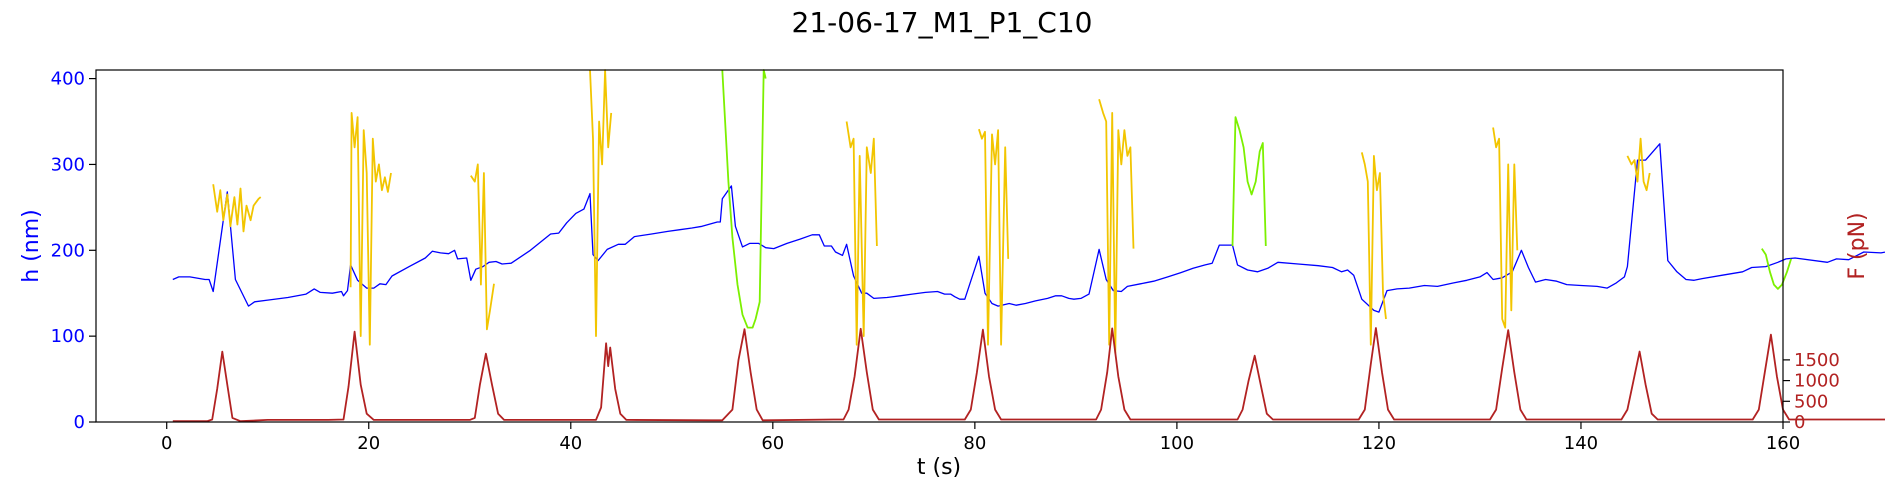 Image resolution: width=1885 pixels, height=500 pixels. What do you see at coordinates (166, 443) in the screenshot?
I see `x-tick-label: 0` at bounding box center [166, 443].